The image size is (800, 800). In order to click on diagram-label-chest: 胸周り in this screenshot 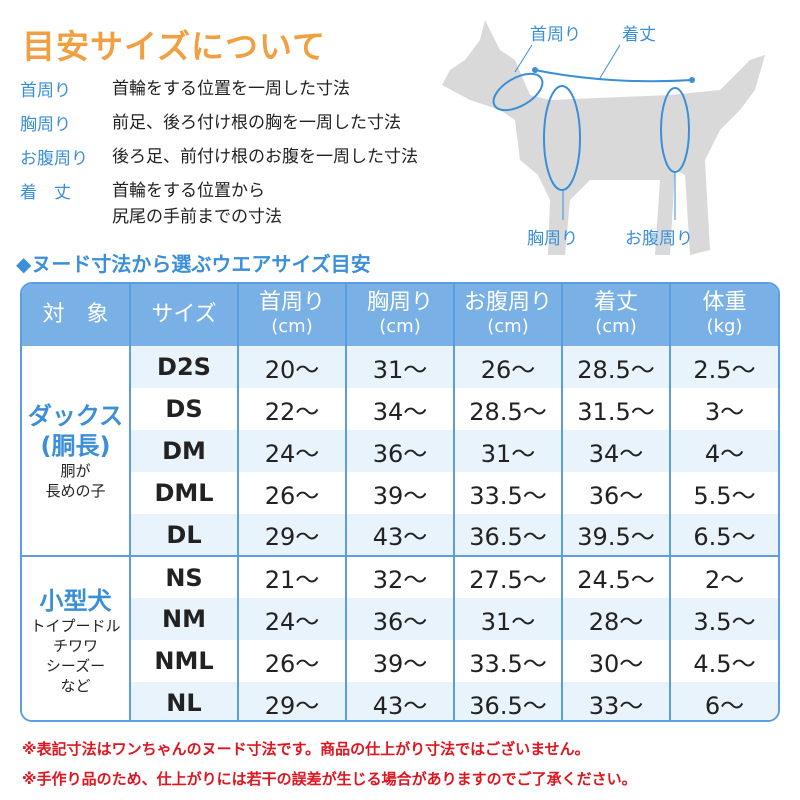, I will do `click(552, 239)`.